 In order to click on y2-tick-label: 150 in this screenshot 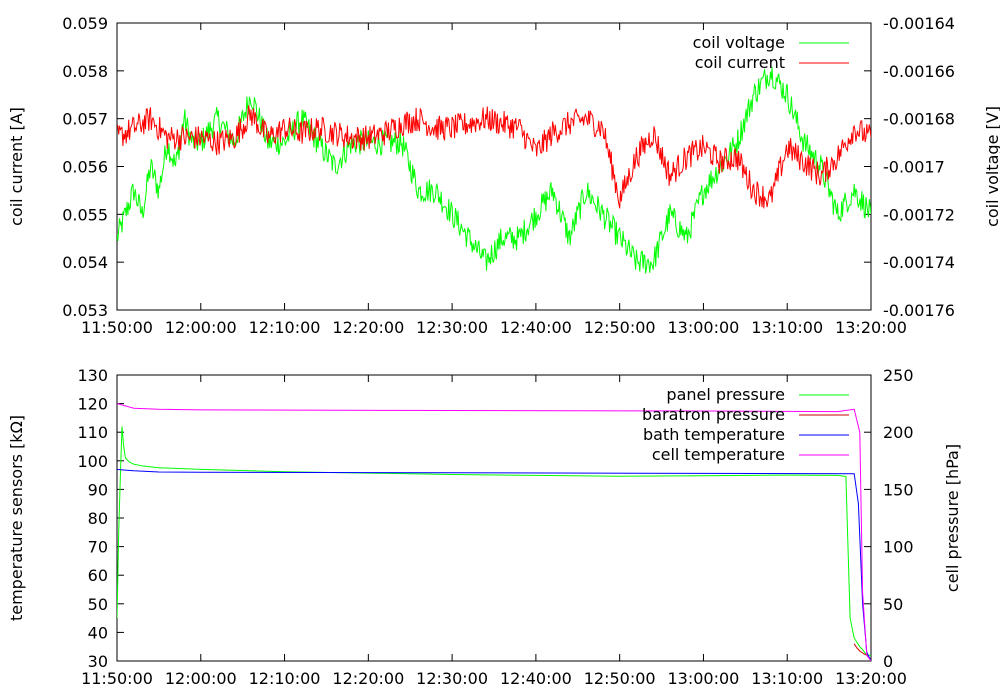, I will do `click(898, 489)`.